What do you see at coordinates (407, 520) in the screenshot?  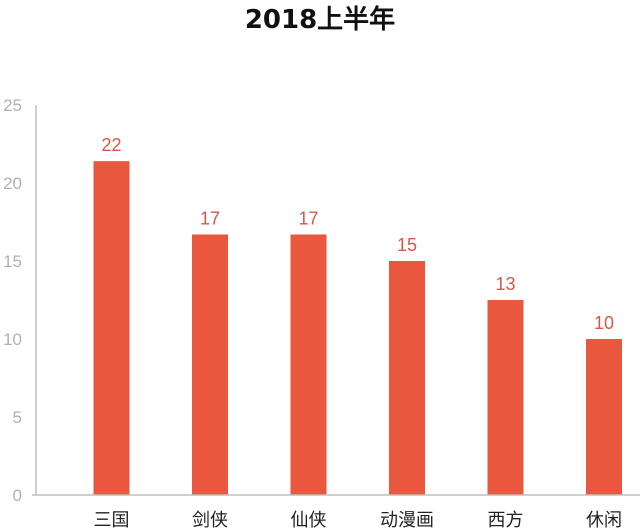 I see `category-label: 动漫画` at bounding box center [407, 520].